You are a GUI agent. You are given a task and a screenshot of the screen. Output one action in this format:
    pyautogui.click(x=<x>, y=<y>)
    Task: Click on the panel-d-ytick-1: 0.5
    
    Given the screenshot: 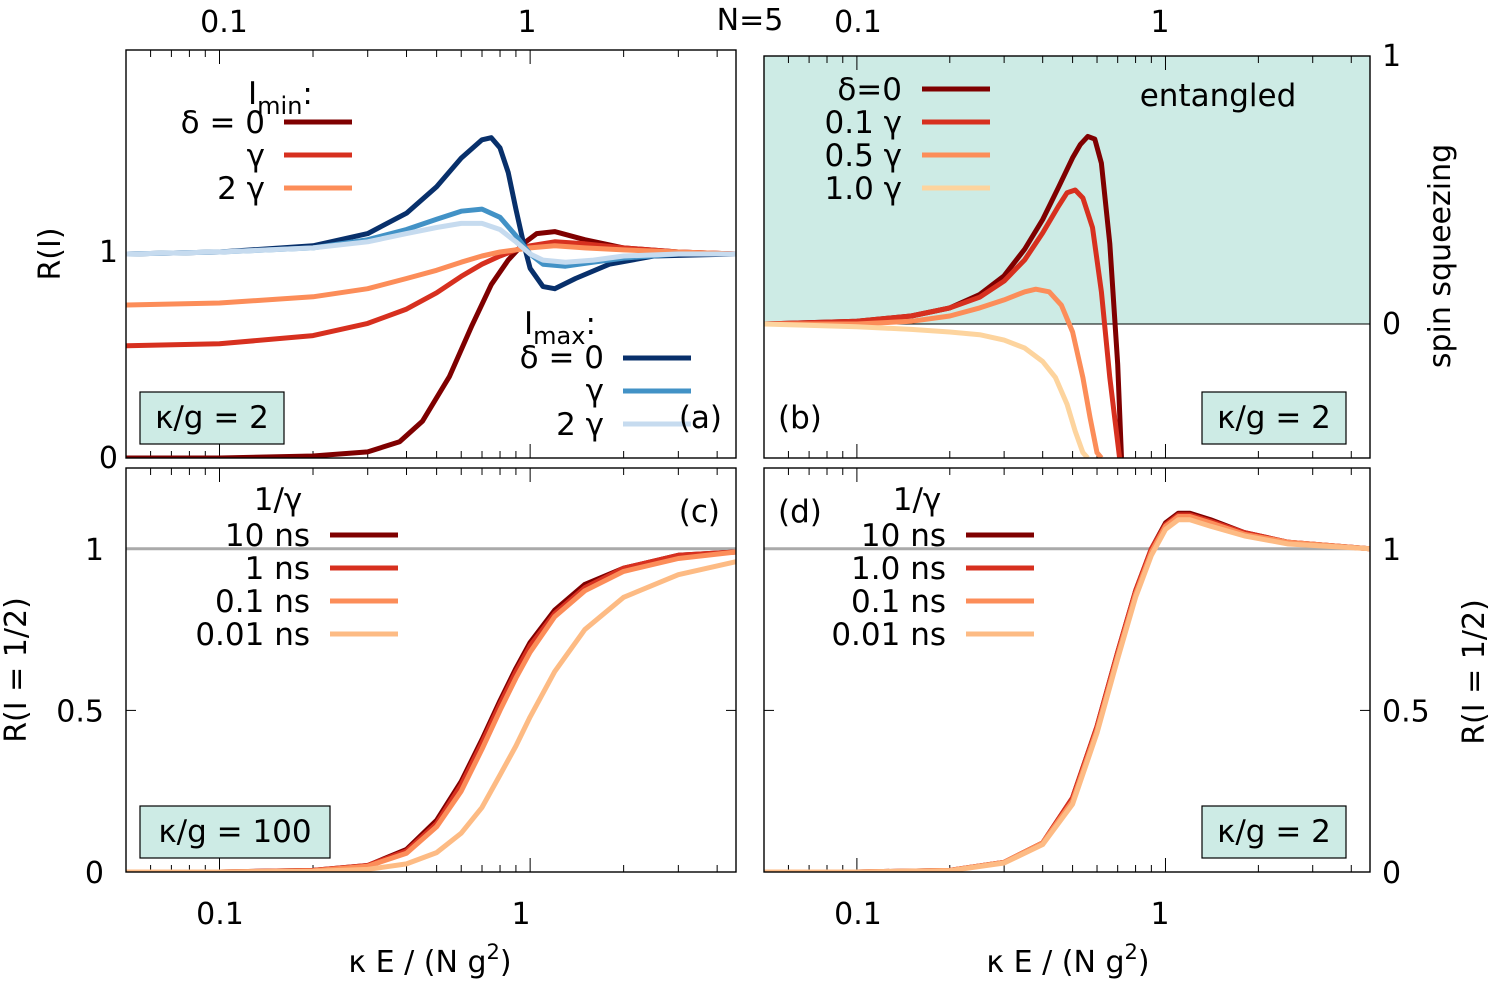 What is the action you would take?
    pyautogui.click(x=1406, y=711)
    